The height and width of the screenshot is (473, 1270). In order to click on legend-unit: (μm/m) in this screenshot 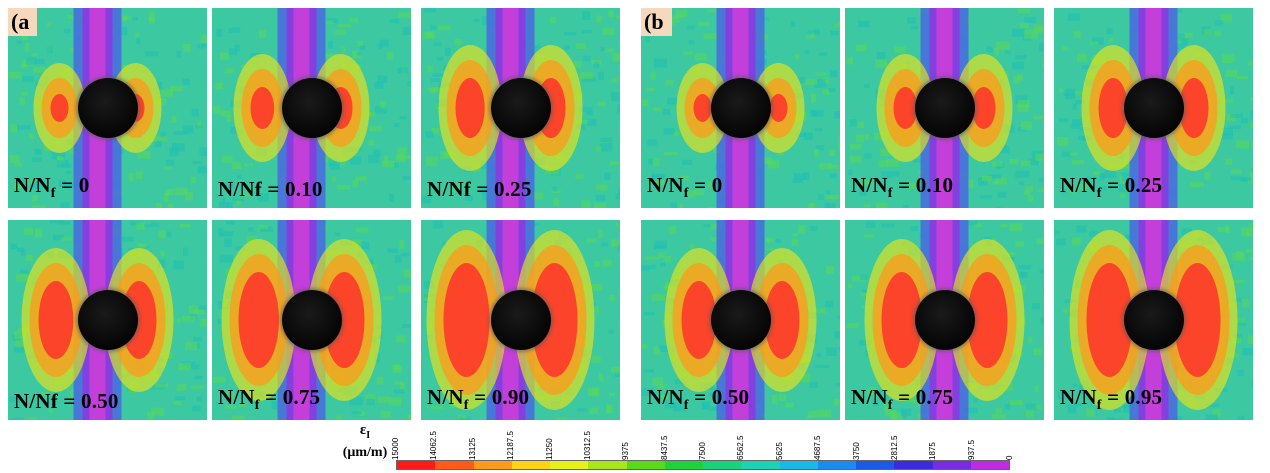, I will do `click(365, 452)`.